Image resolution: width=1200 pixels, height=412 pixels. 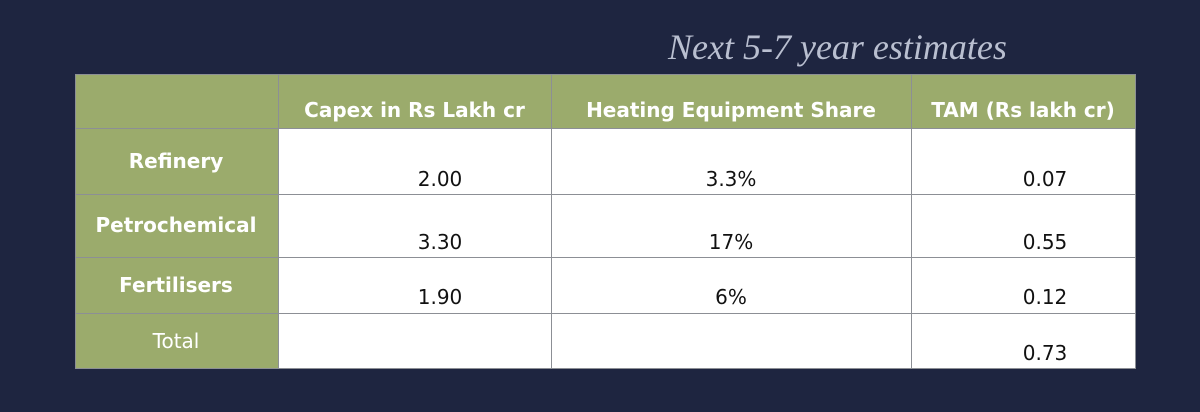 I want to click on cell-value: 6%, so click(x=731, y=297).